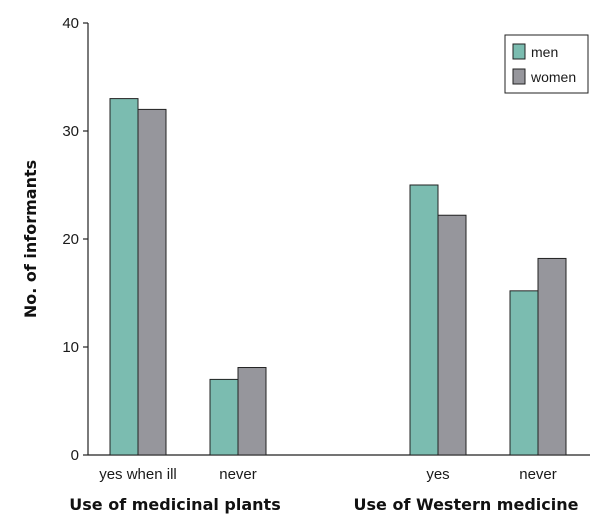  Describe the element at coordinates (519, 51) in the screenshot. I see `legend-swatch-men` at that location.